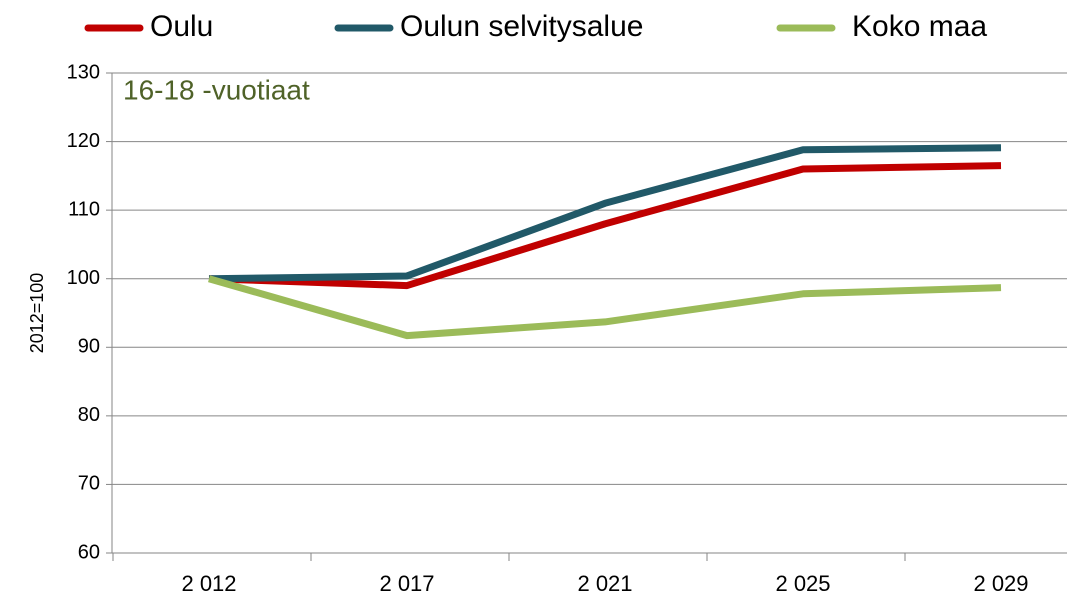 The width and height of the screenshot is (1077, 605). Describe the element at coordinates (83, 72) in the screenshot. I see `y-tick-label: 130` at that location.